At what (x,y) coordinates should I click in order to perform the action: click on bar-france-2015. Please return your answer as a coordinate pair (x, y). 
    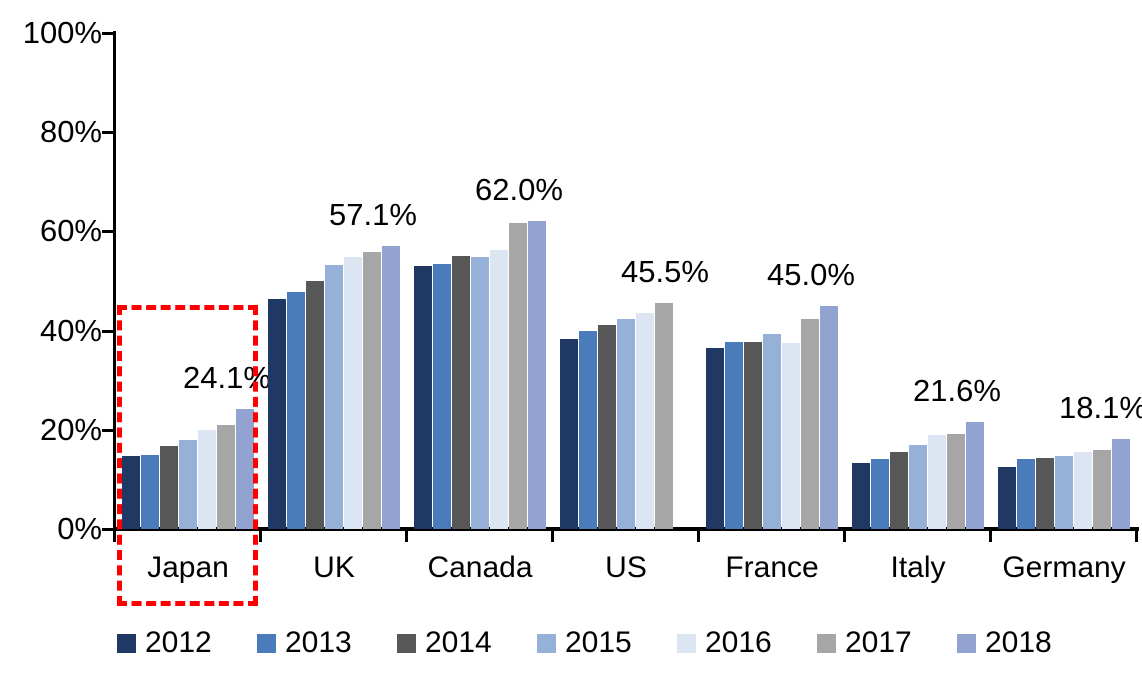
    Looking at the image, I should click on (772, 431).